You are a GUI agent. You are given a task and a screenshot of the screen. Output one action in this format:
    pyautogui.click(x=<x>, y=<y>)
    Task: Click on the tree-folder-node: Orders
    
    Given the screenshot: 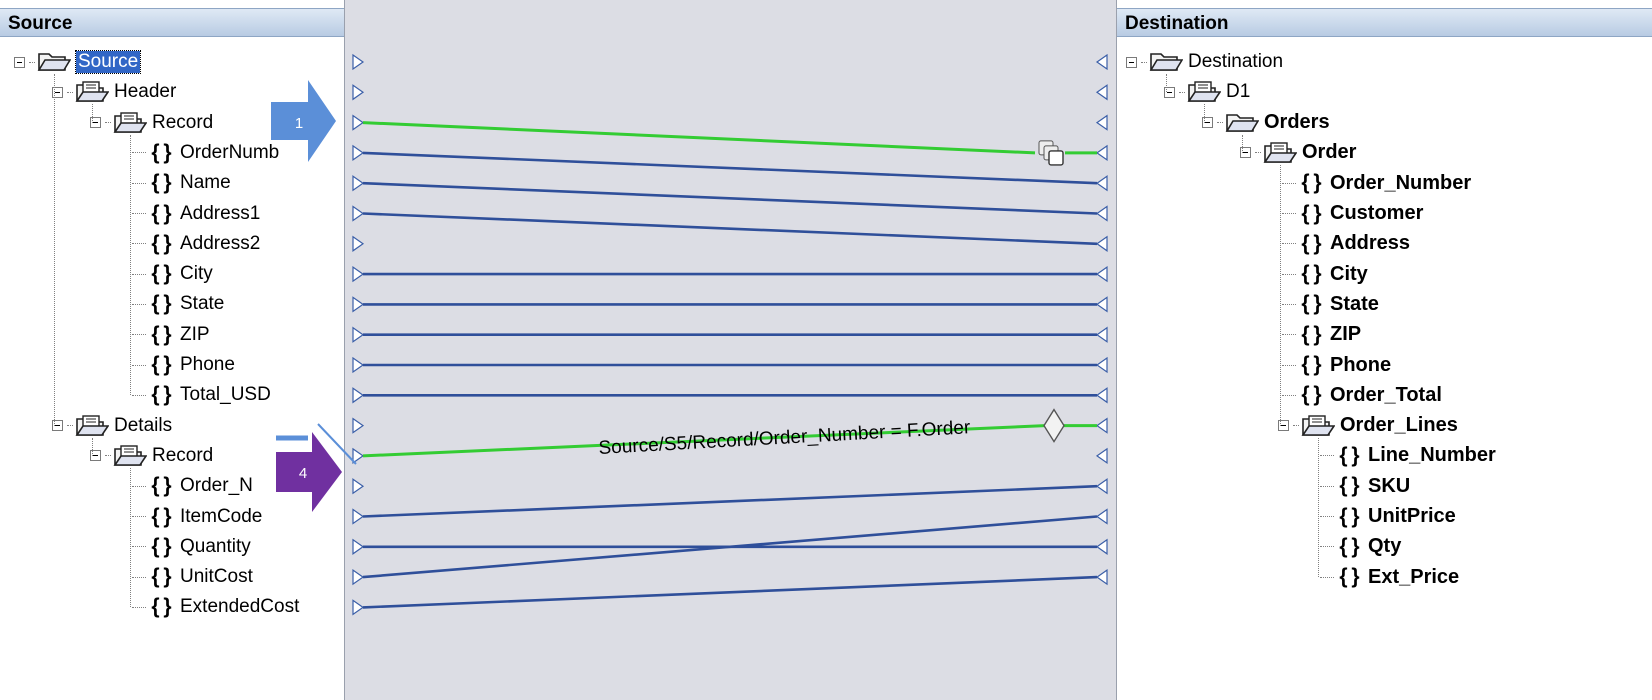 What is the action you would take?
    pyautogui.click(x=1266, y=123)
    